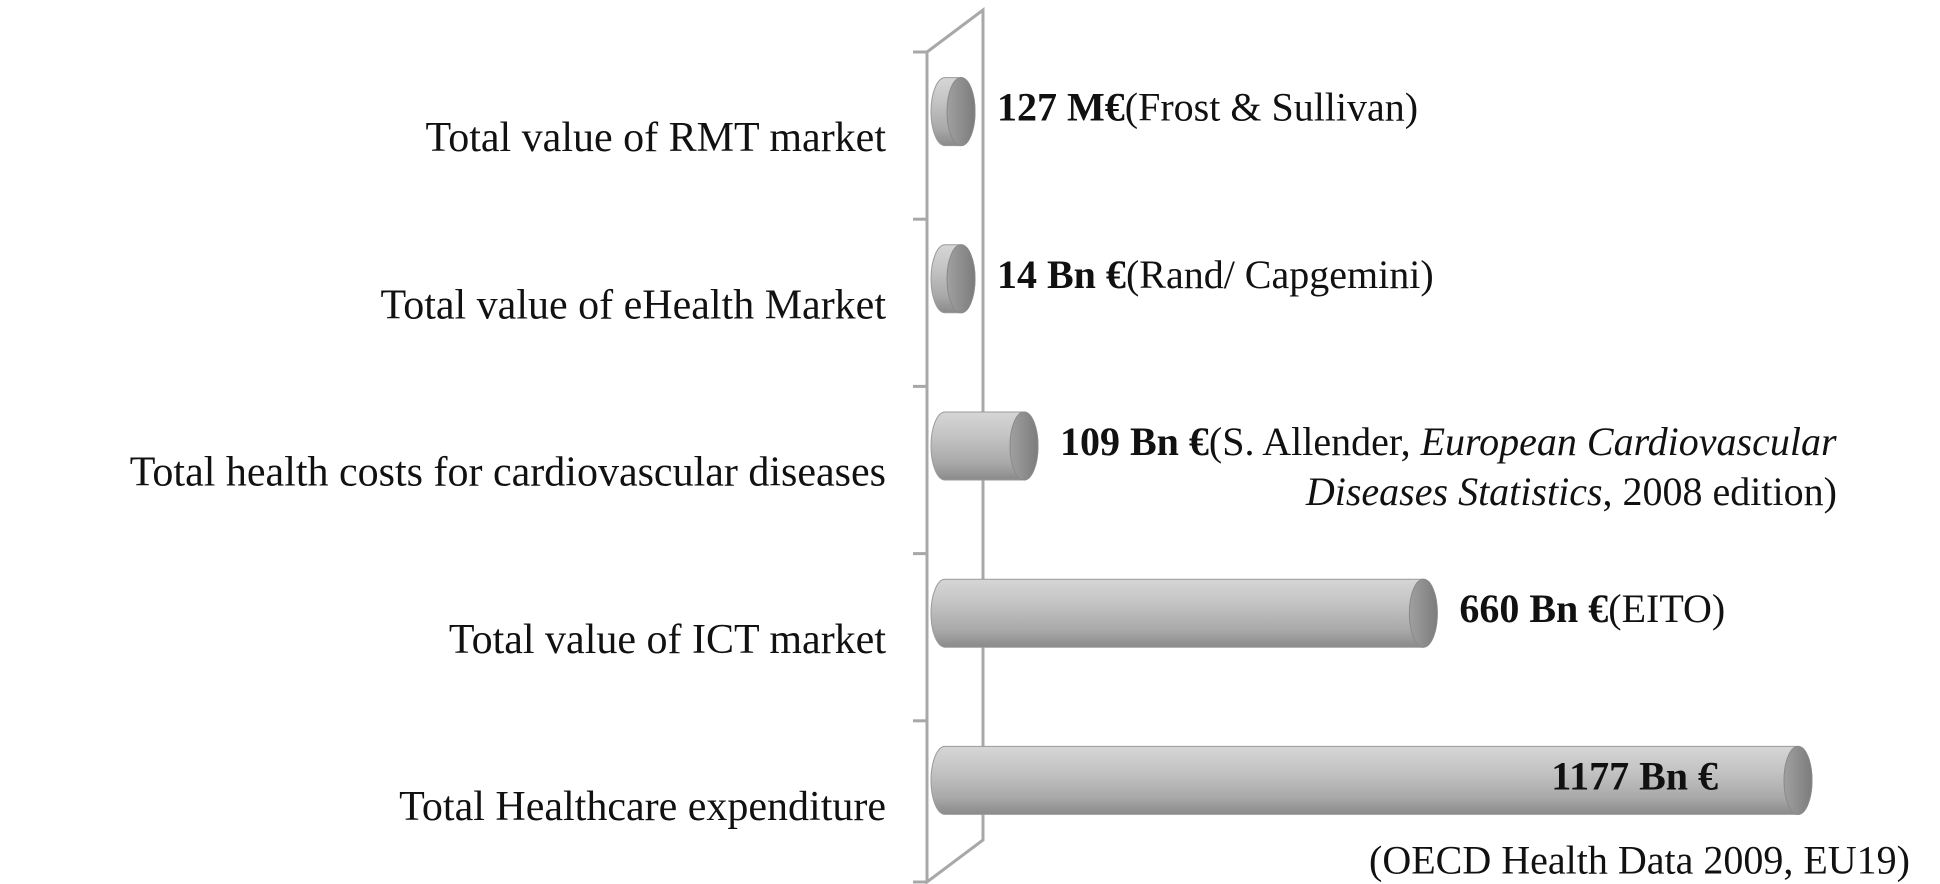 This screenshot has width=1940, height=884. Describe the element at coordinates (1061, 107) in the screenshot. I see `value-label: 127 M€` at that location.